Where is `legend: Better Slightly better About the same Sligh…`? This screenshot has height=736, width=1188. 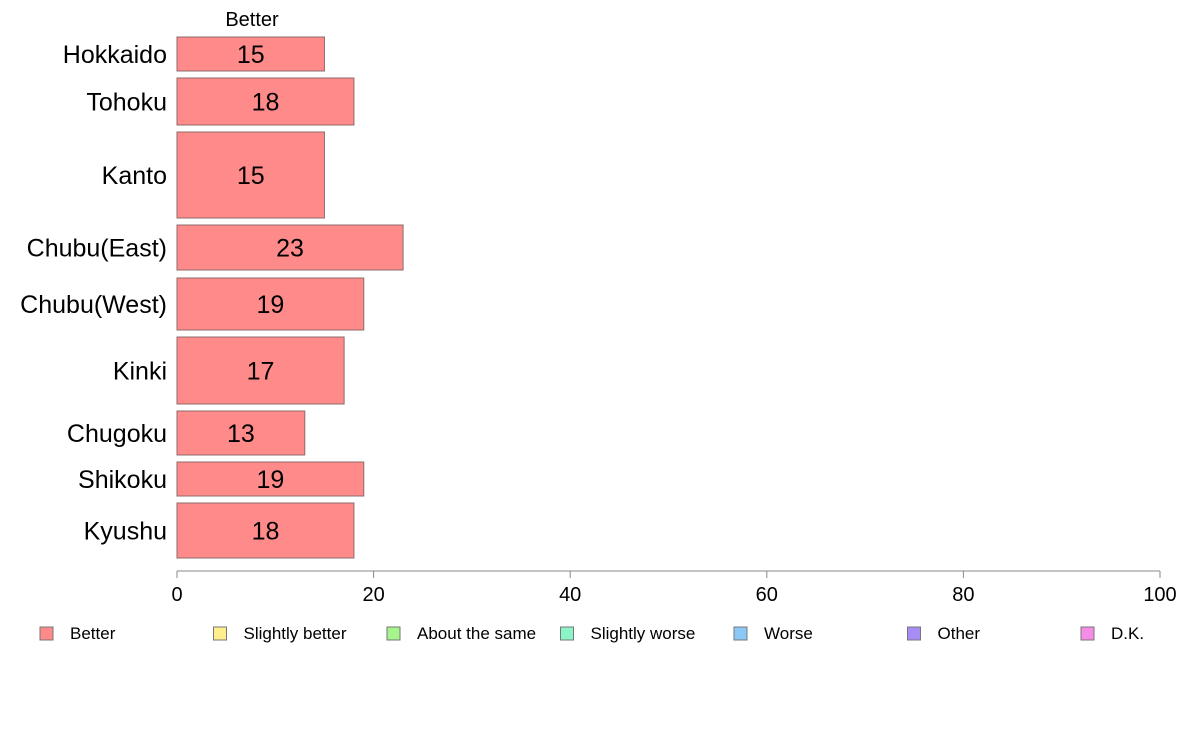 legend: Better Slightly better About the same Sligh… is located at coordinates (591, 633).